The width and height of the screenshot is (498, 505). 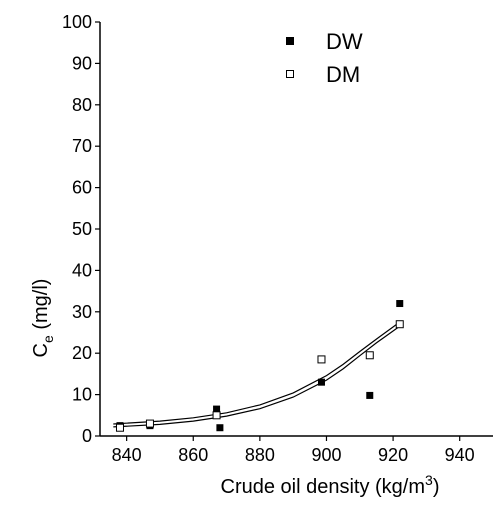 What do you see at coordinates (77, 22) in the screenshot?
I see `y-tick-label: 100` at bounding box center [77, 22].